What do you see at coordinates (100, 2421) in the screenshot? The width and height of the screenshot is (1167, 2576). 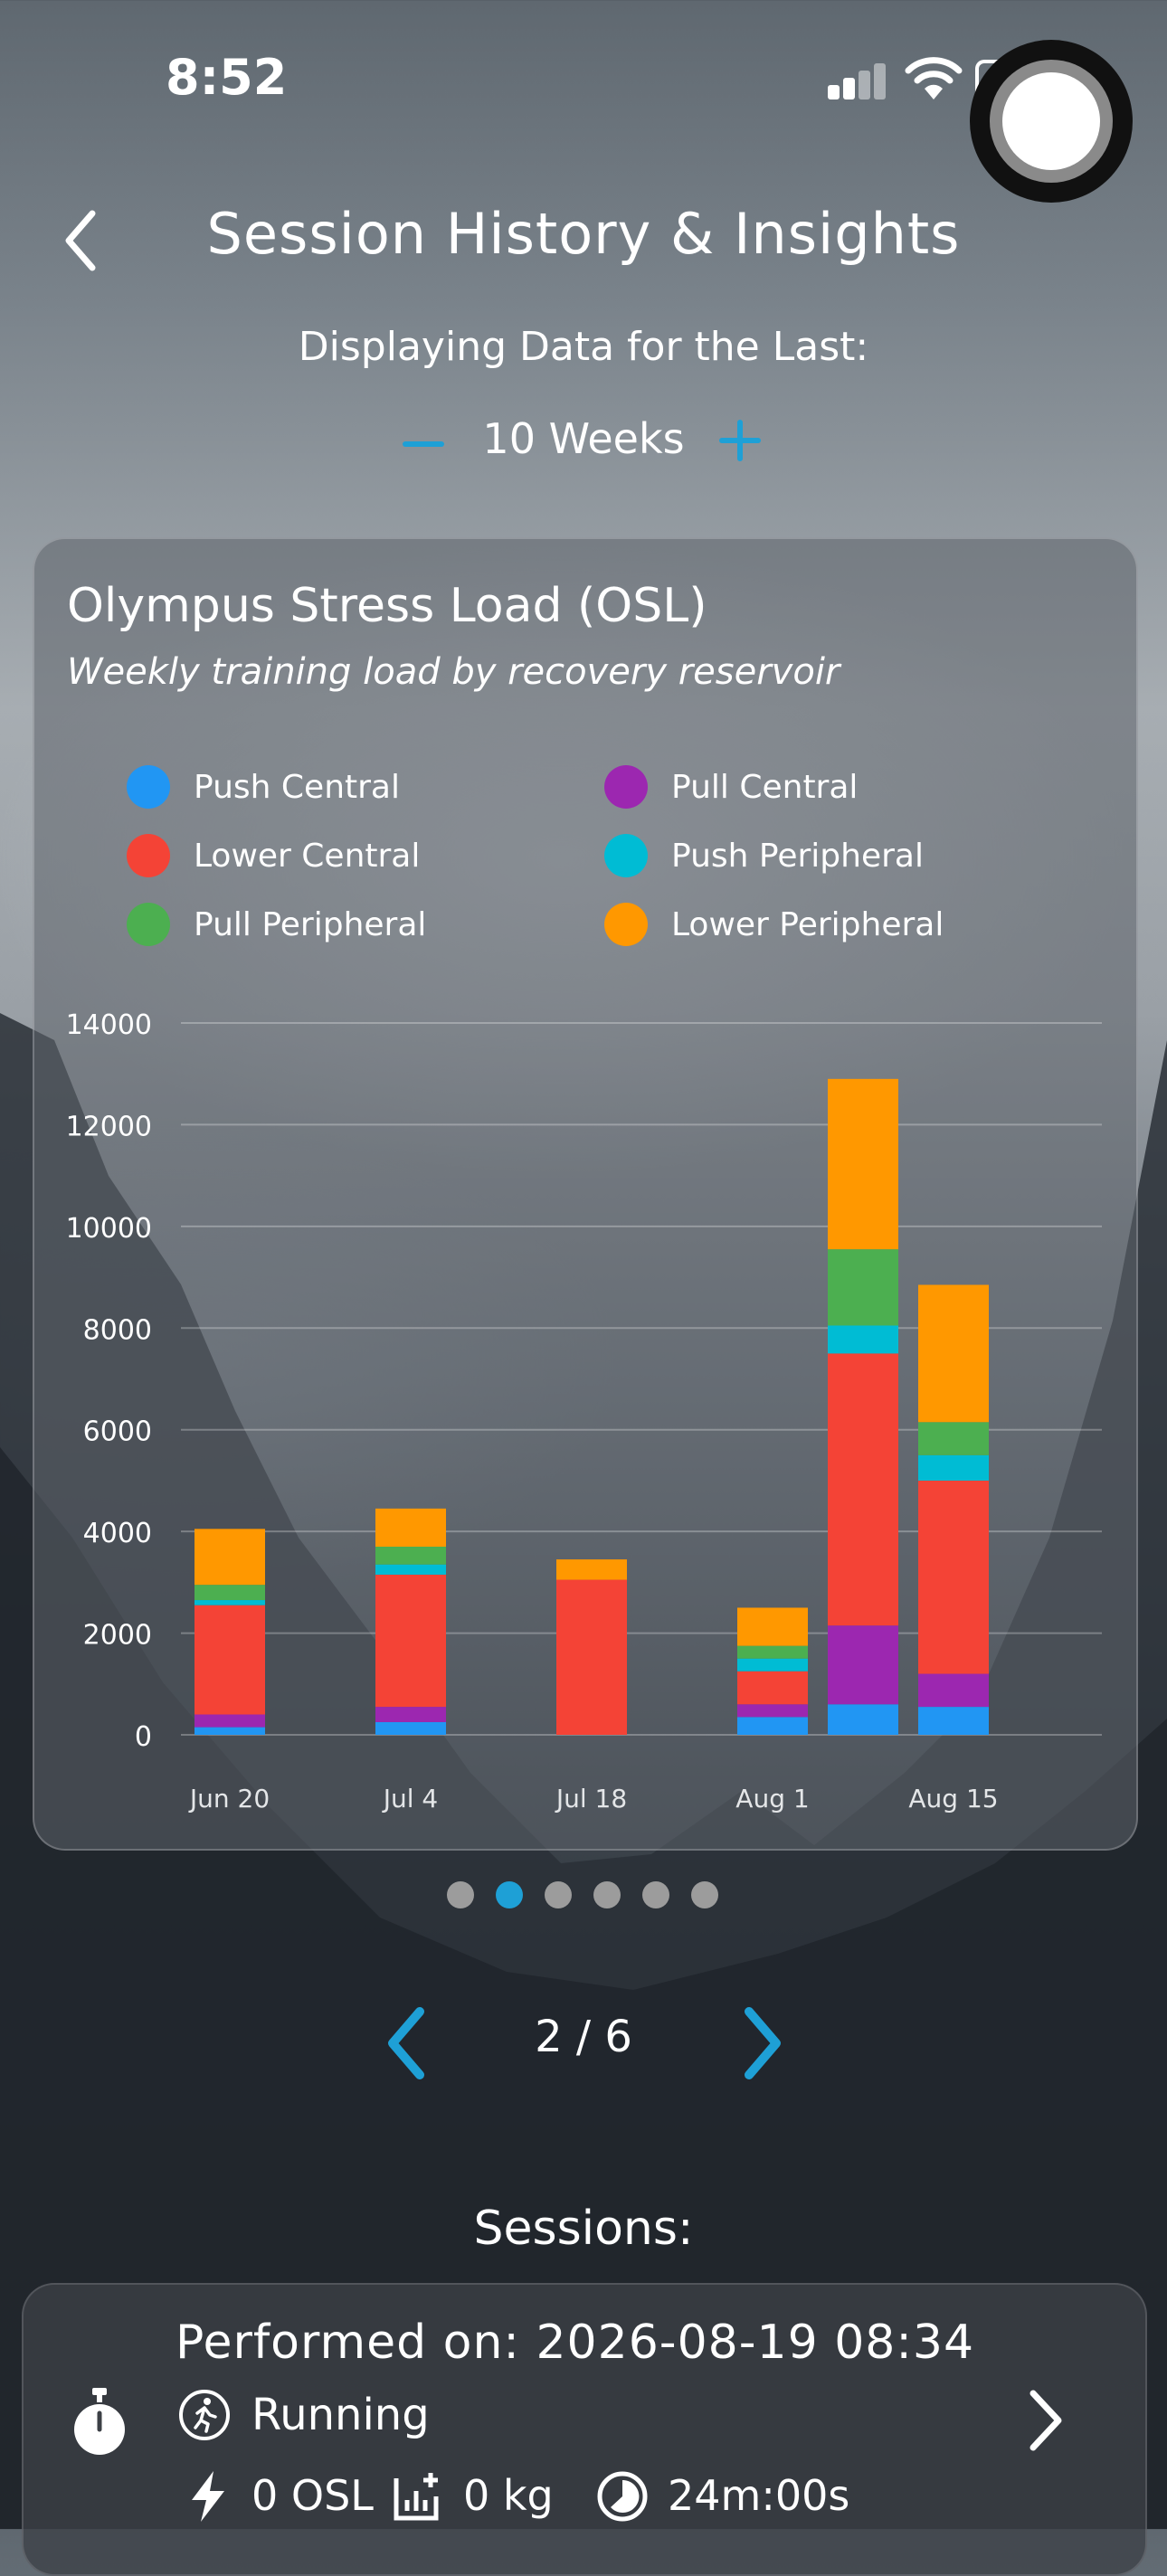 I see `stopwatch-icon` at bounding box center [100, 2421].